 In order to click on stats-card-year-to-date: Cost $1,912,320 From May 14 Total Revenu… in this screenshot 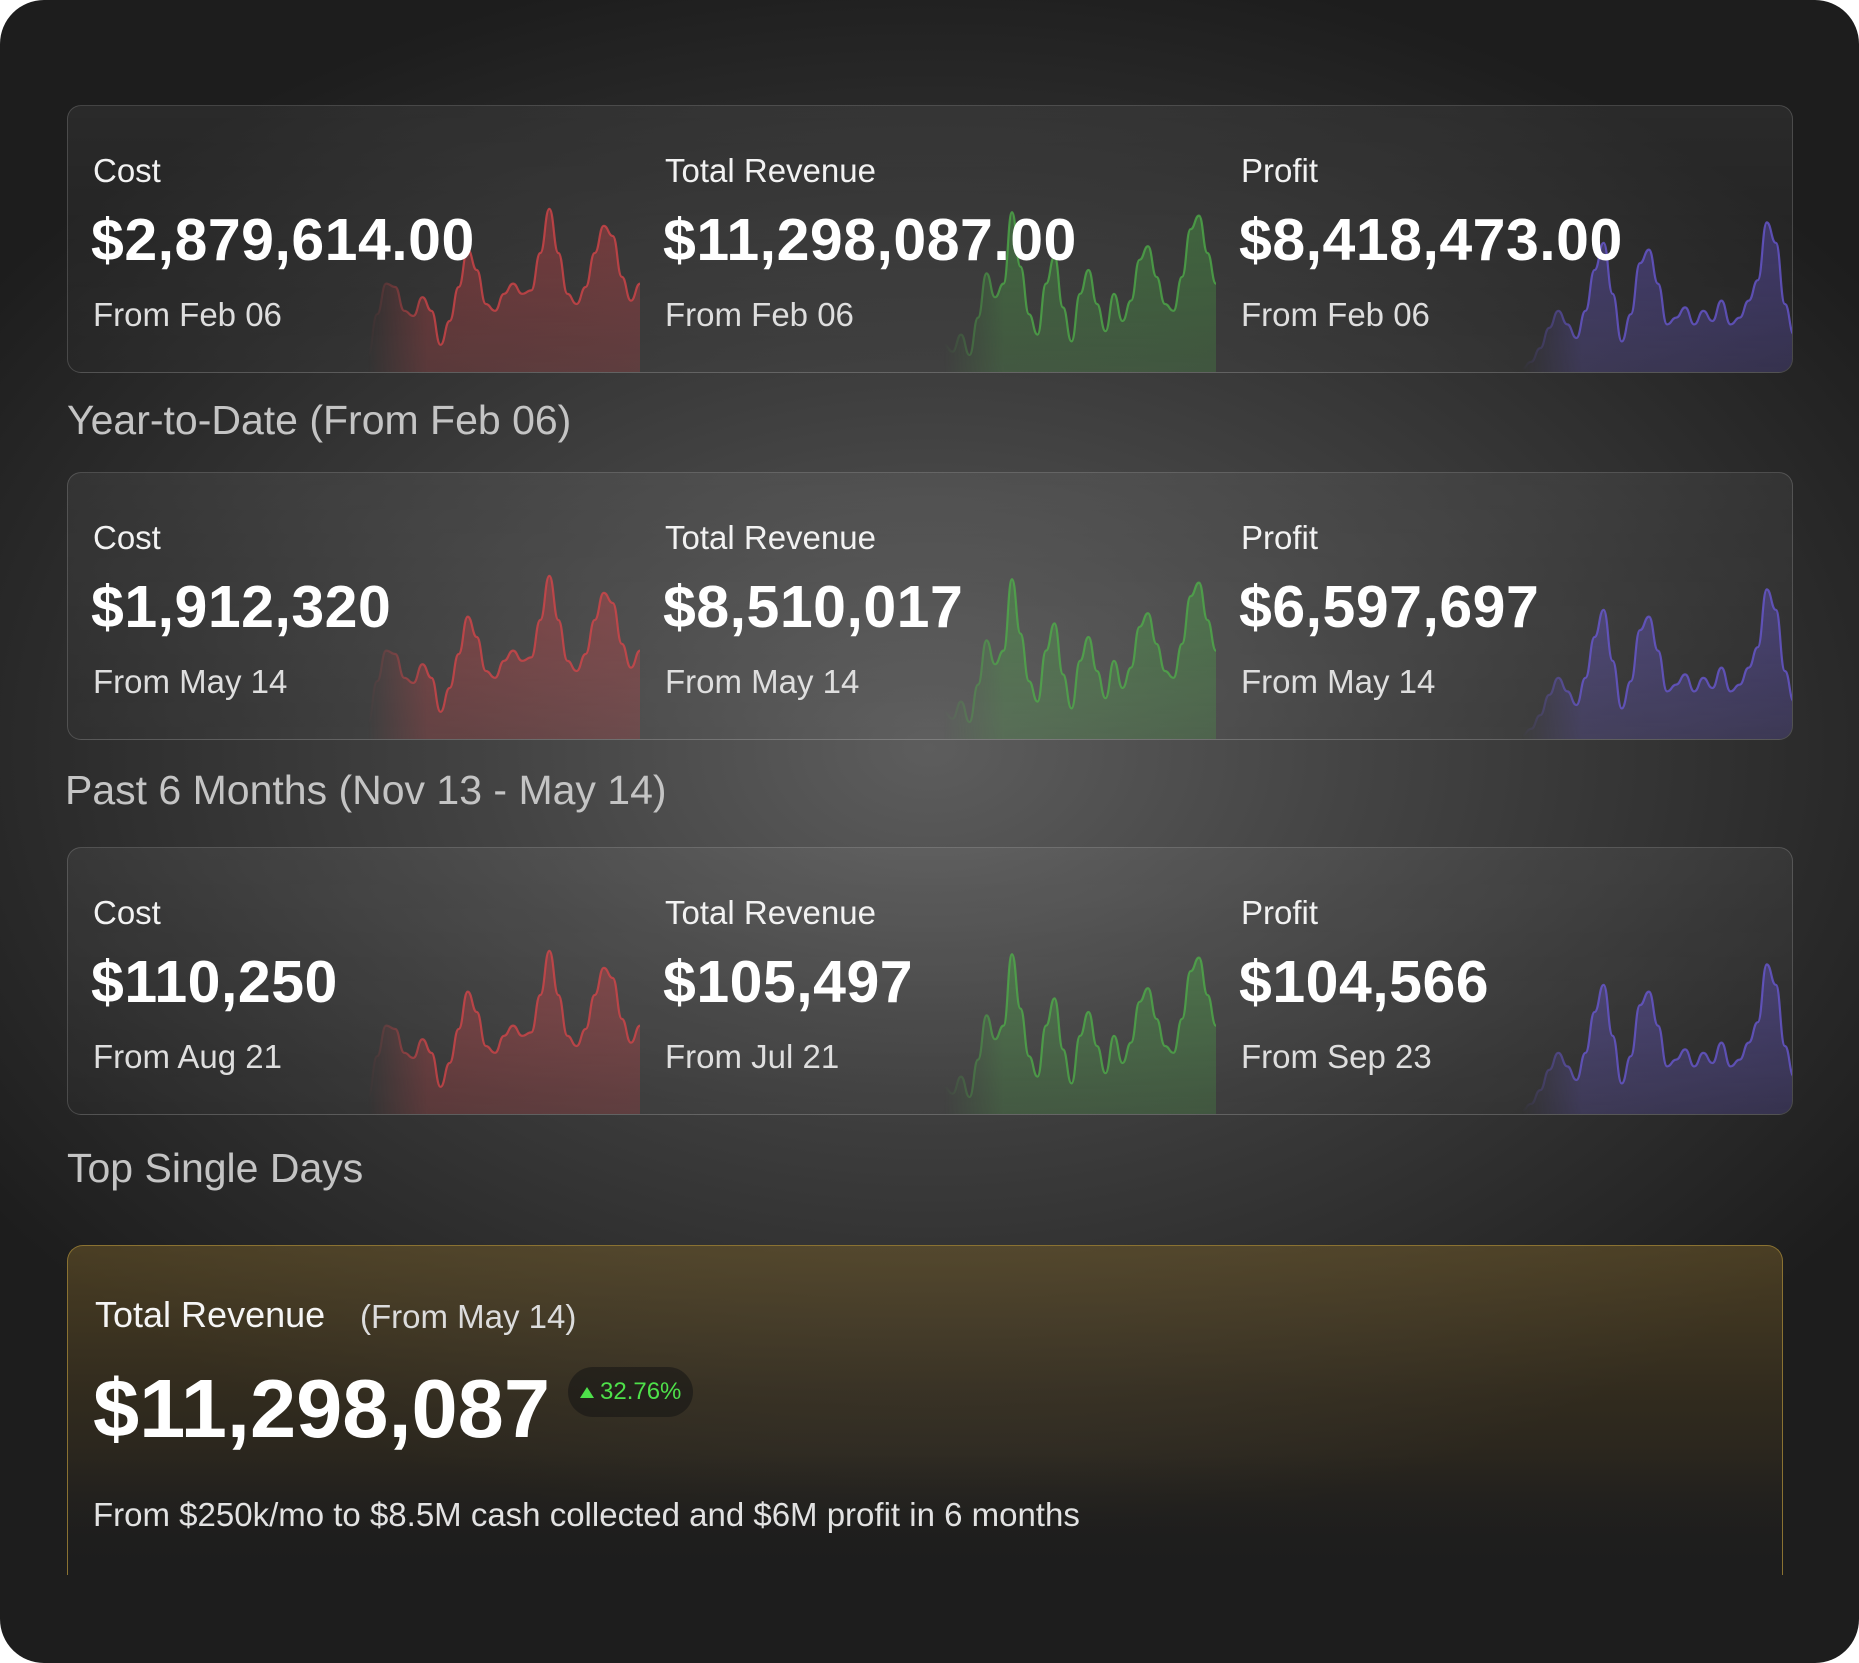, I will do `click(930, 606)`.